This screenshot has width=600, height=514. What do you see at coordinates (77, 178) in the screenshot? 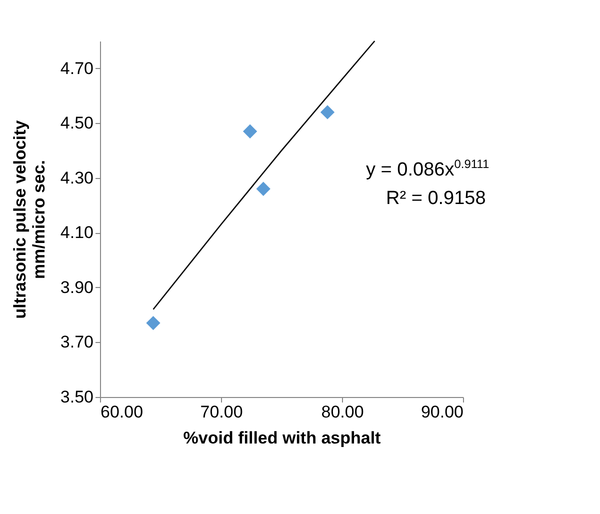
I see `y-tick-label: 4.30` at bounding box center [77, 178].